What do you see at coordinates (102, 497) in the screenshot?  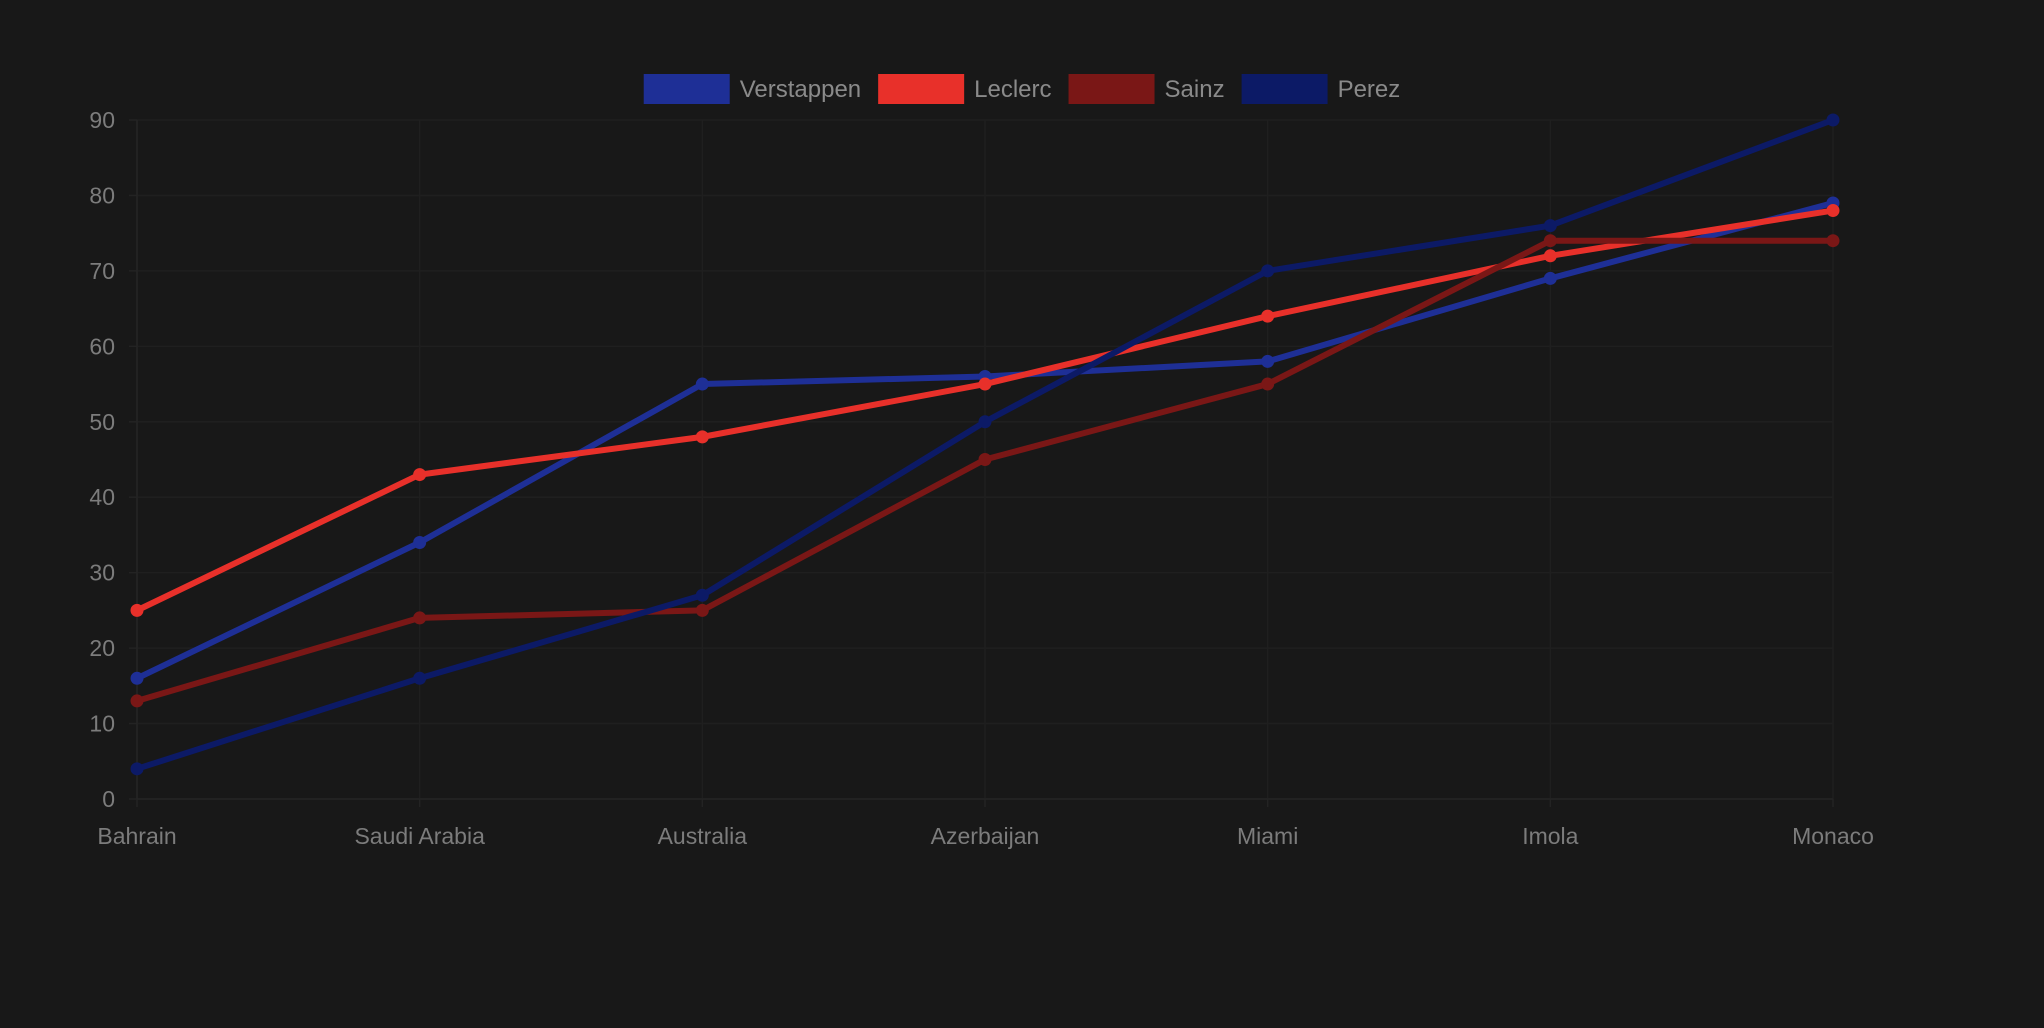 I see `y-tick-label: 40` at bounding box center [102, 497].